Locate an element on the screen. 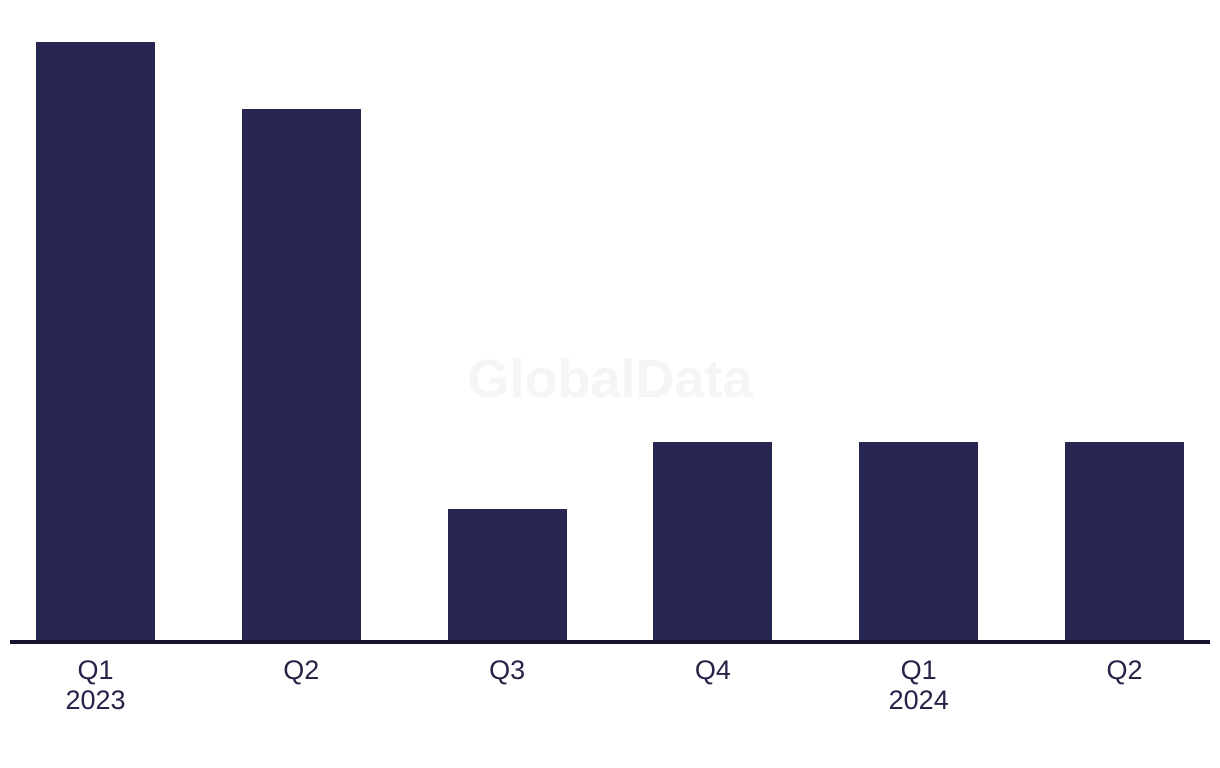 The image size is (1220, 768). quarter-label: Q4 is located at coordinates (712, 670).